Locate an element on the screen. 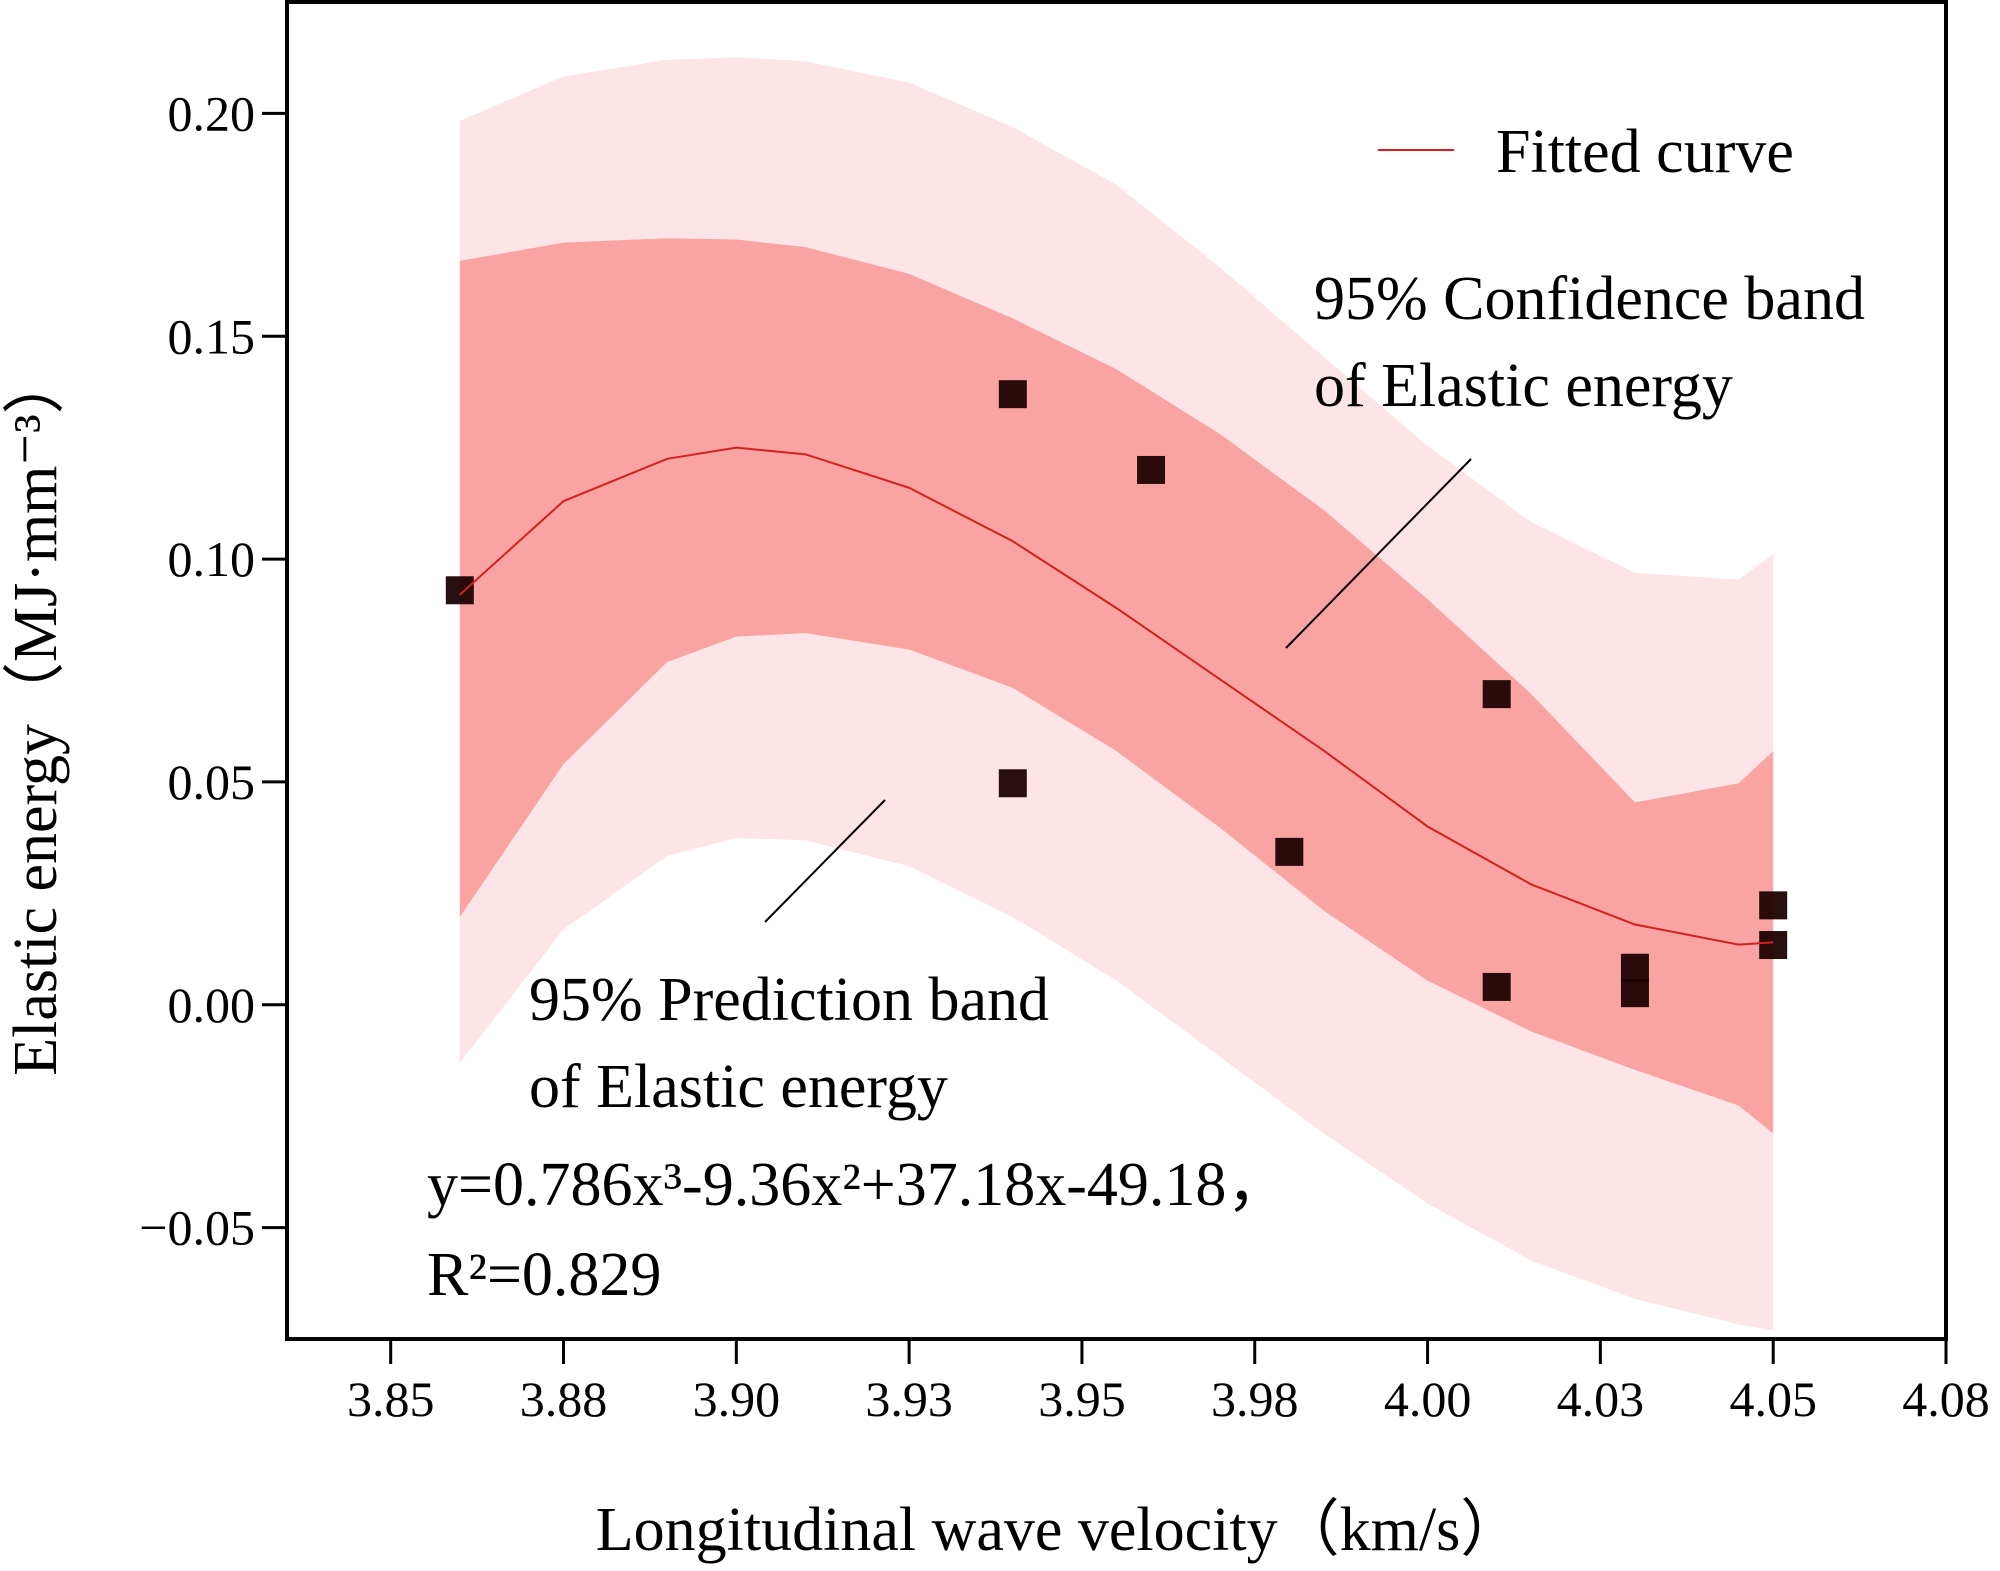  y-tick-label: 0.05 is located at coordinates (212, 782).